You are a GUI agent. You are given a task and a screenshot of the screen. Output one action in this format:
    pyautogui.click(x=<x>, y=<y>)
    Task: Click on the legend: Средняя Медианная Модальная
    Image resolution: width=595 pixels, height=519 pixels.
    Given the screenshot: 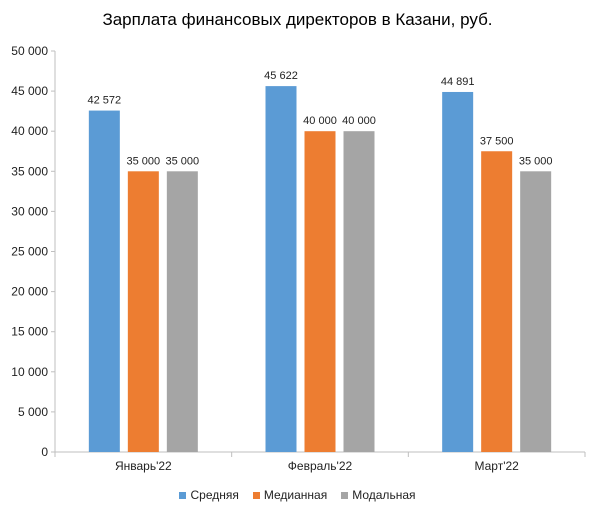 What is the action you would take?
    pyautogui.click(x=297, y=495)
    